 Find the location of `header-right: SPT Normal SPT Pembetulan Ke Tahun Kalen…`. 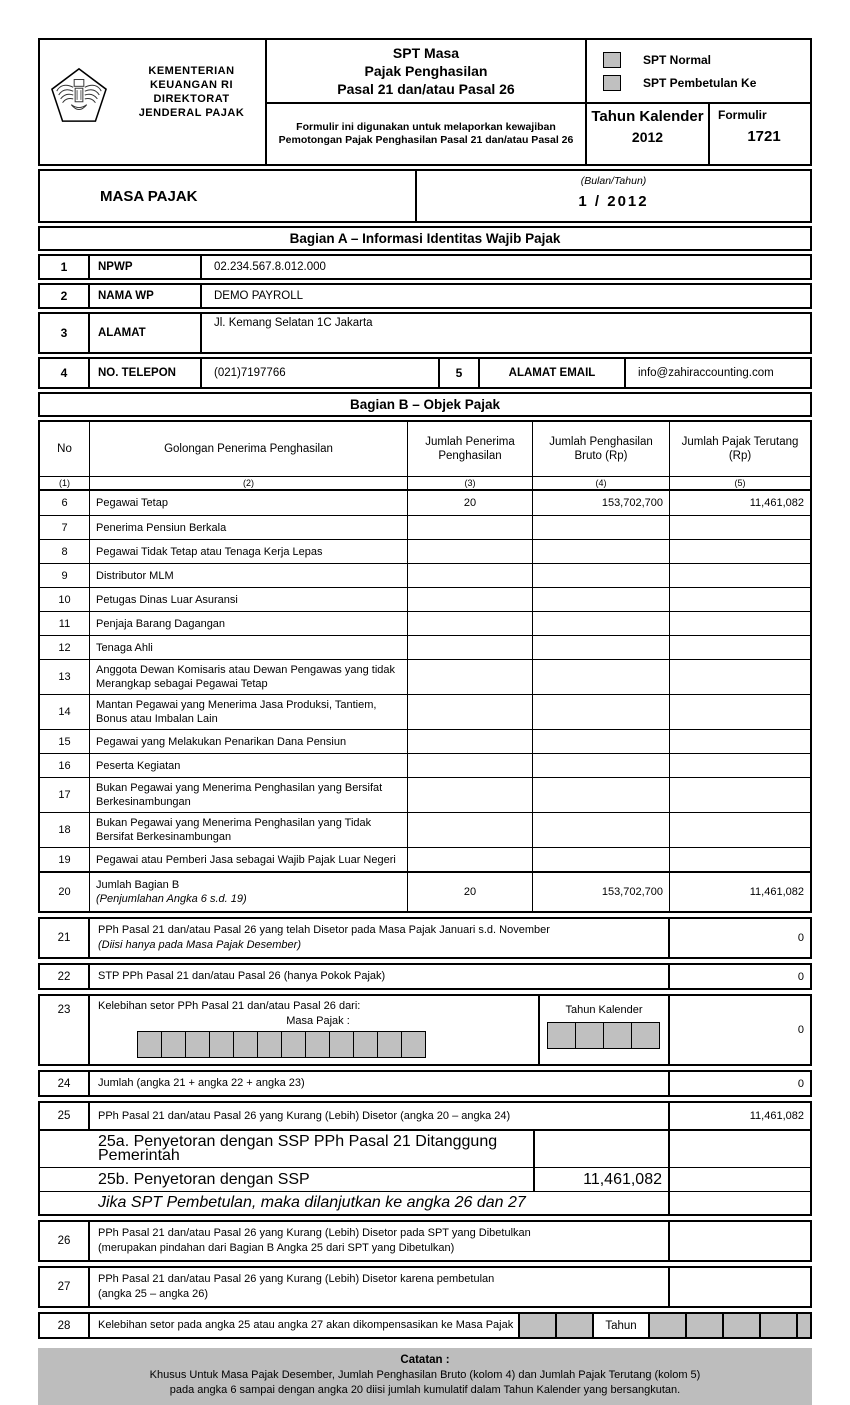

header-right: SPT Normal SPT Pembetulan Ke Tahun Kalen… is located at coordinates (698, 102).